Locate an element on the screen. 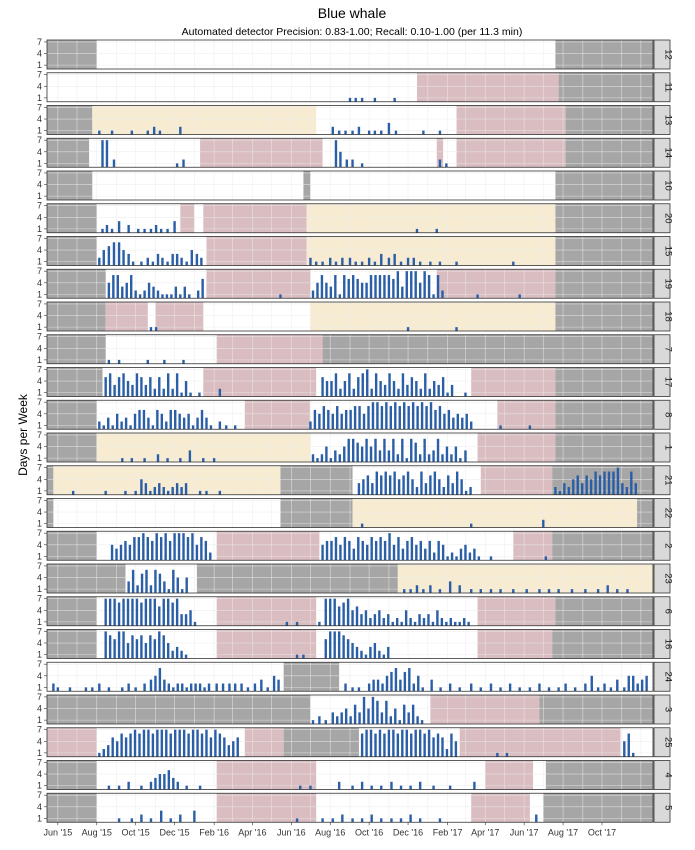  strip-label: 5 is located at coordinates (668, 807).